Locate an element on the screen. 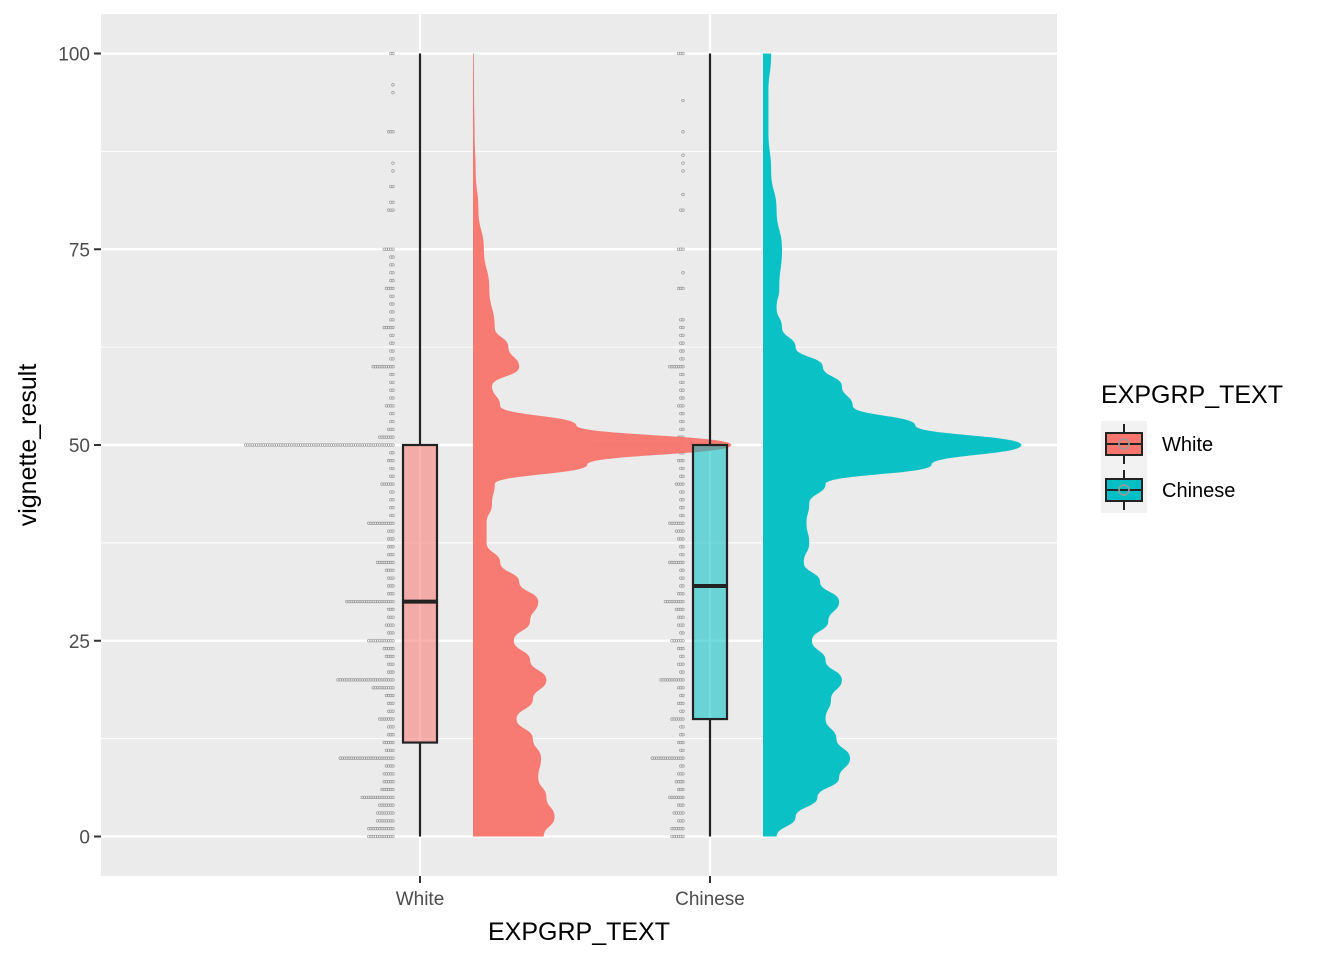 Image resolution: width=1344 pixels, height=960 pixels. y-tick-label: 100 is located at coordinates (74, 55).